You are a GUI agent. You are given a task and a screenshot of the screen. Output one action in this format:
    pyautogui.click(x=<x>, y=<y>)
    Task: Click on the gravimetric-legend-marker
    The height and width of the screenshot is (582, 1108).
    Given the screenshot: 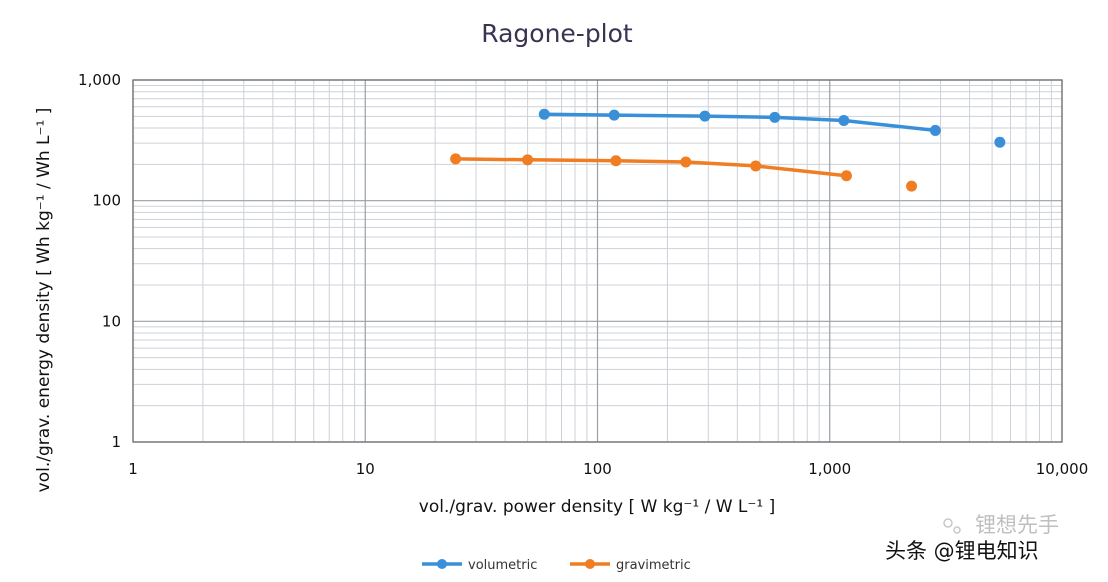 What is the action you would take?
    pyautogui.click(x=590, y=564)
    